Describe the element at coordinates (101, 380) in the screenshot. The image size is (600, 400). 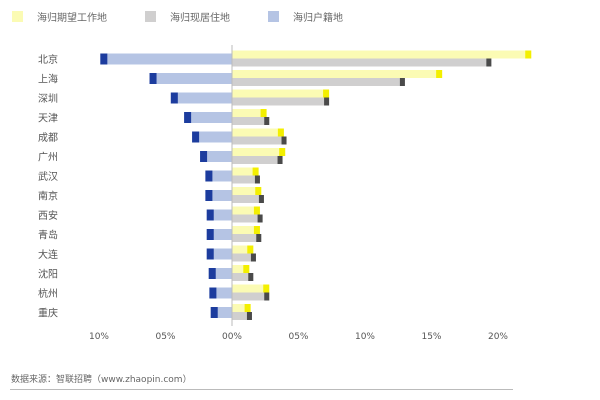
I see `source-note: 数据来源：智联招聘（www.zhaopin.com）` at that location.